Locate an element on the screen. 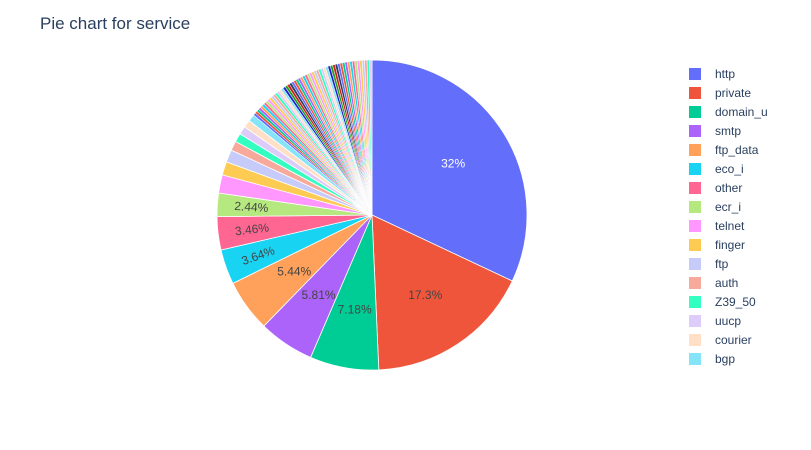 The width and height of the screenshot is (811, 450). pie-slice-label: 5.81% is located at coordinates (319, 295).